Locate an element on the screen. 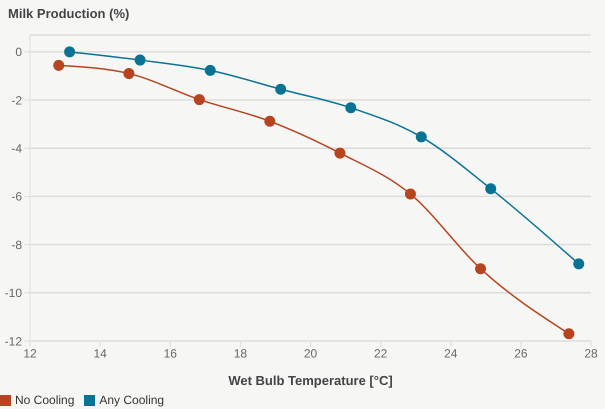 Image resolution: width=605 pixels, height=409 pixels. y-tick-label: -10 is located at coordinates (13, 293).